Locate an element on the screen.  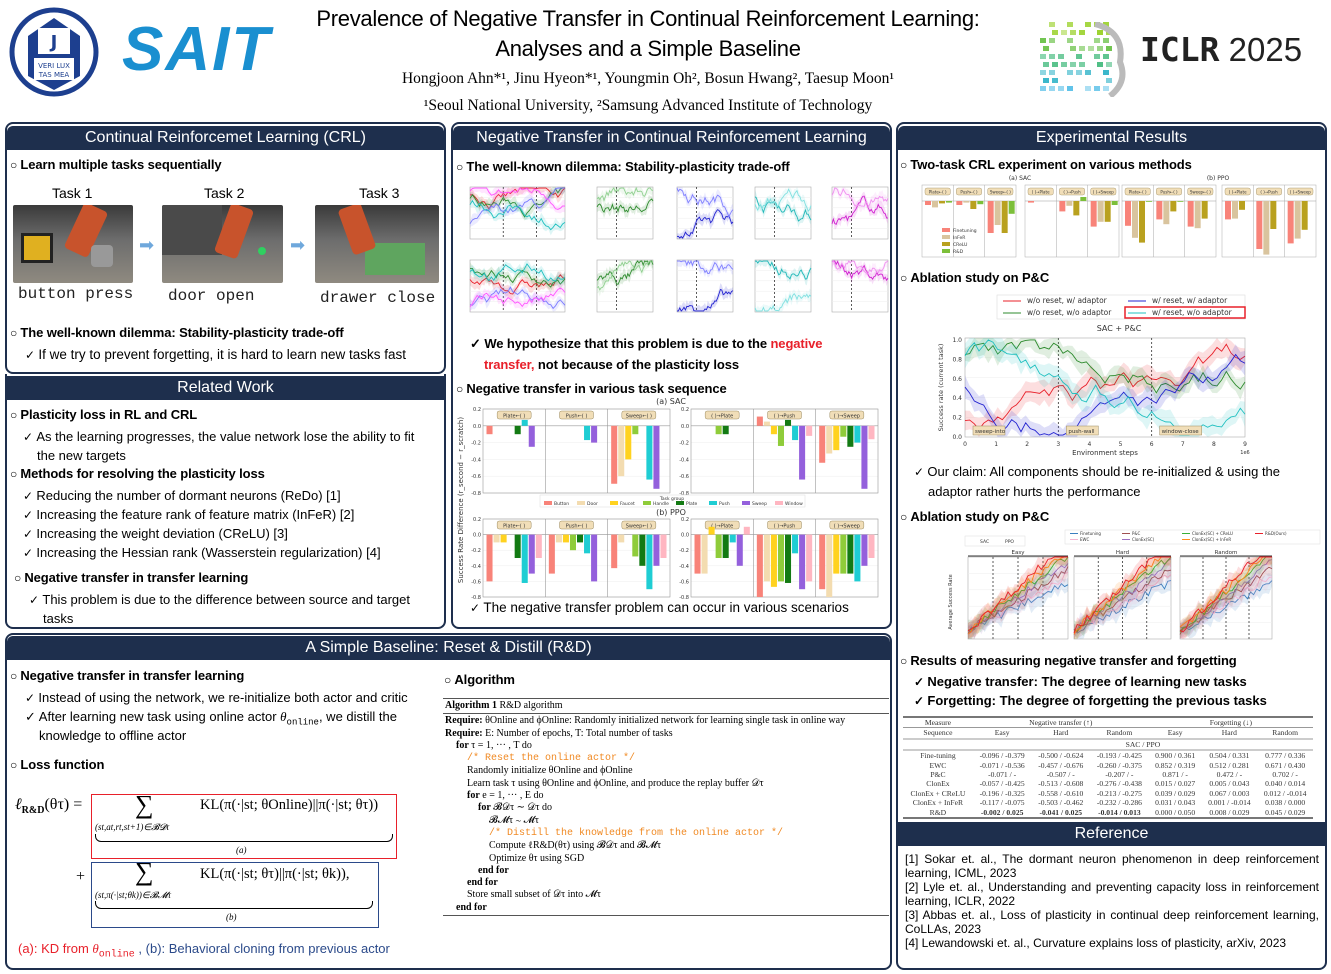
algorithm-line: for e = 1, ··· , E do is located at coordinates (666, 796).